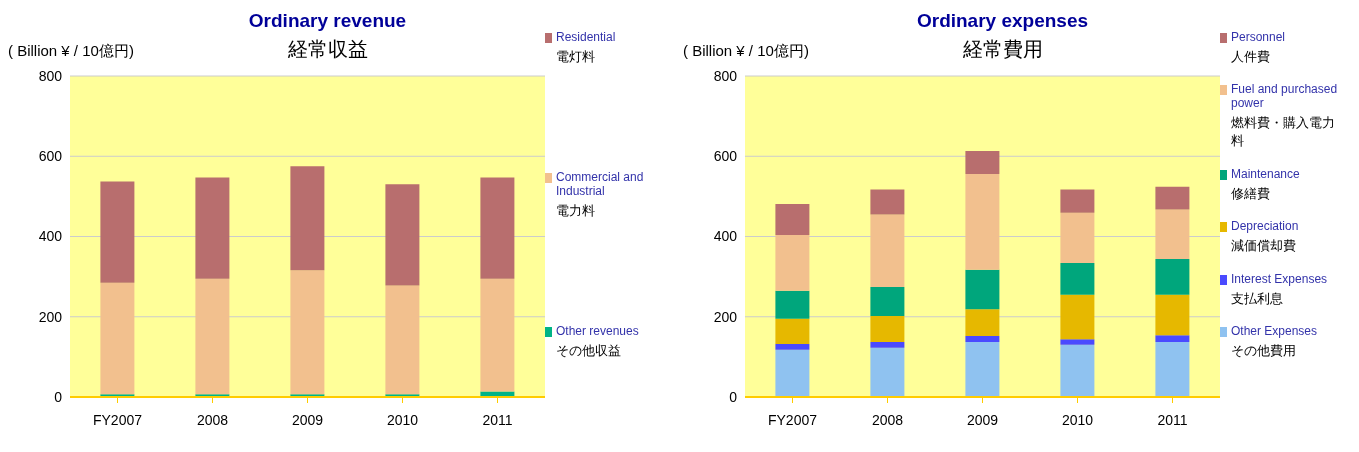  I want to click on legend-label: Residential 電灯料, so click(586, 48).